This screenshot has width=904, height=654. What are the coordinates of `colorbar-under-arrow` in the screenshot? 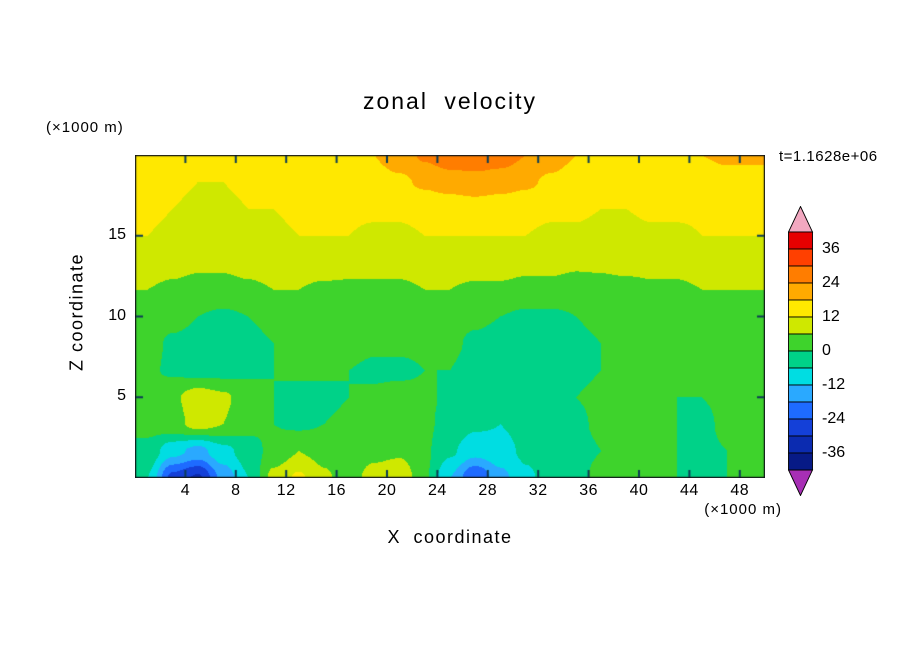 It's located at (800, 483).